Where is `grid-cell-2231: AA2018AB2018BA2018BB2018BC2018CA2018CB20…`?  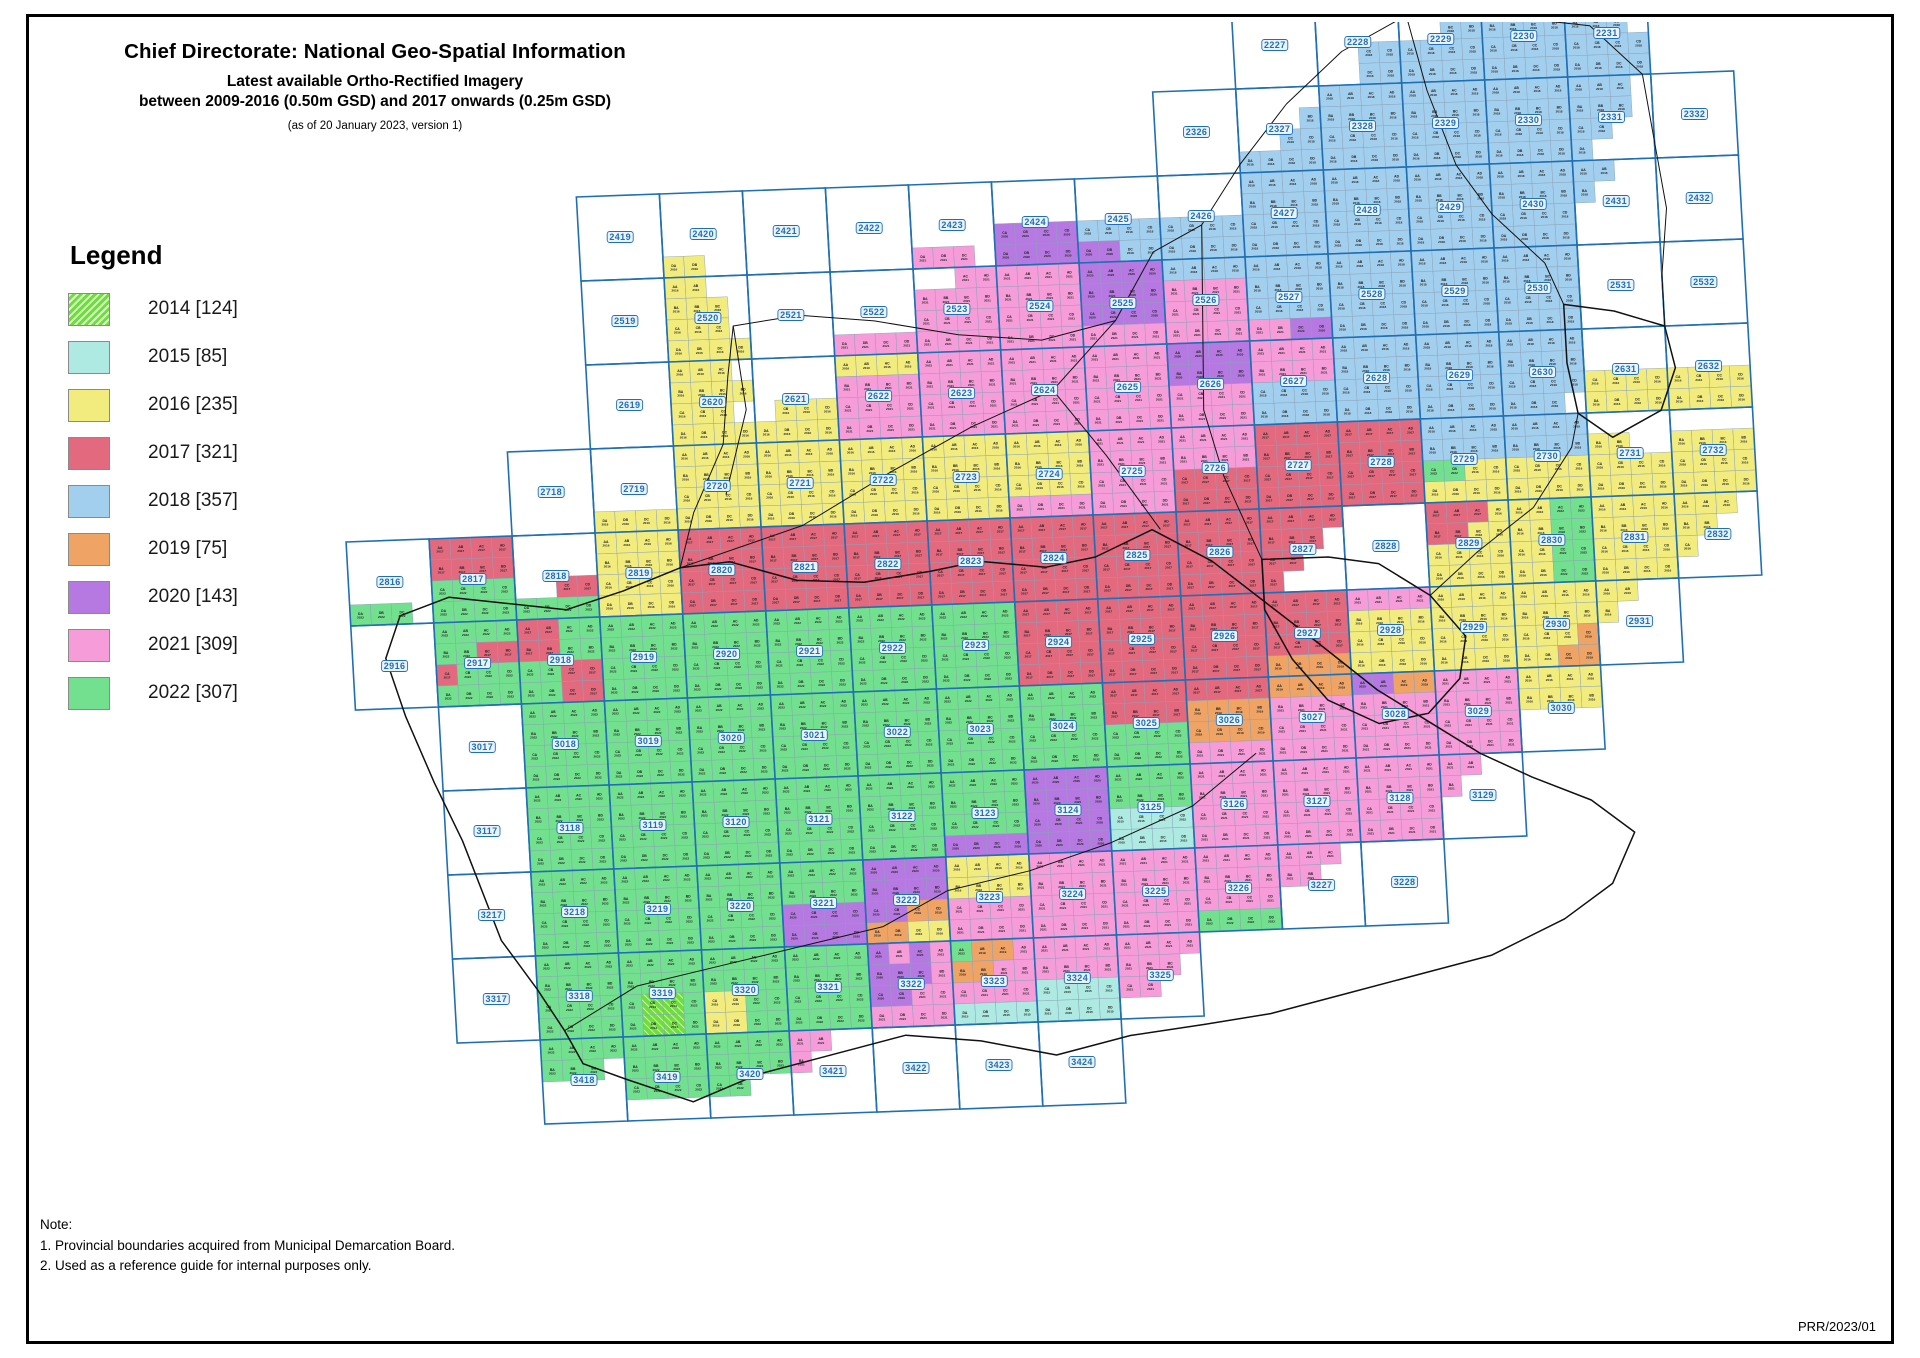
grid-cell-2231: AA2018AB2018BA2018BB2018BC2018CA2018CB20… is located at coordinates (1607, 50).